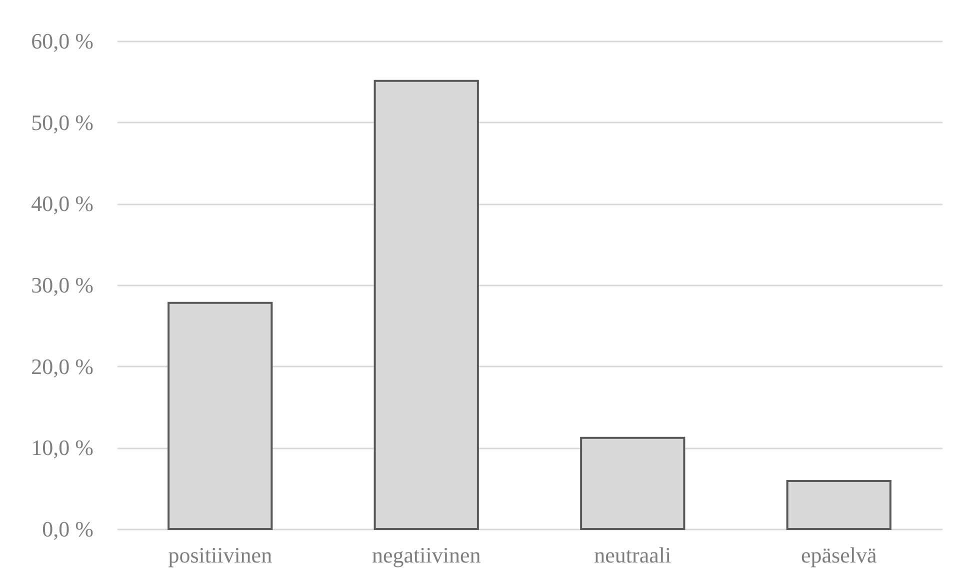  I want to click on y-tick-label: 0,0 %, so click(68, 529).